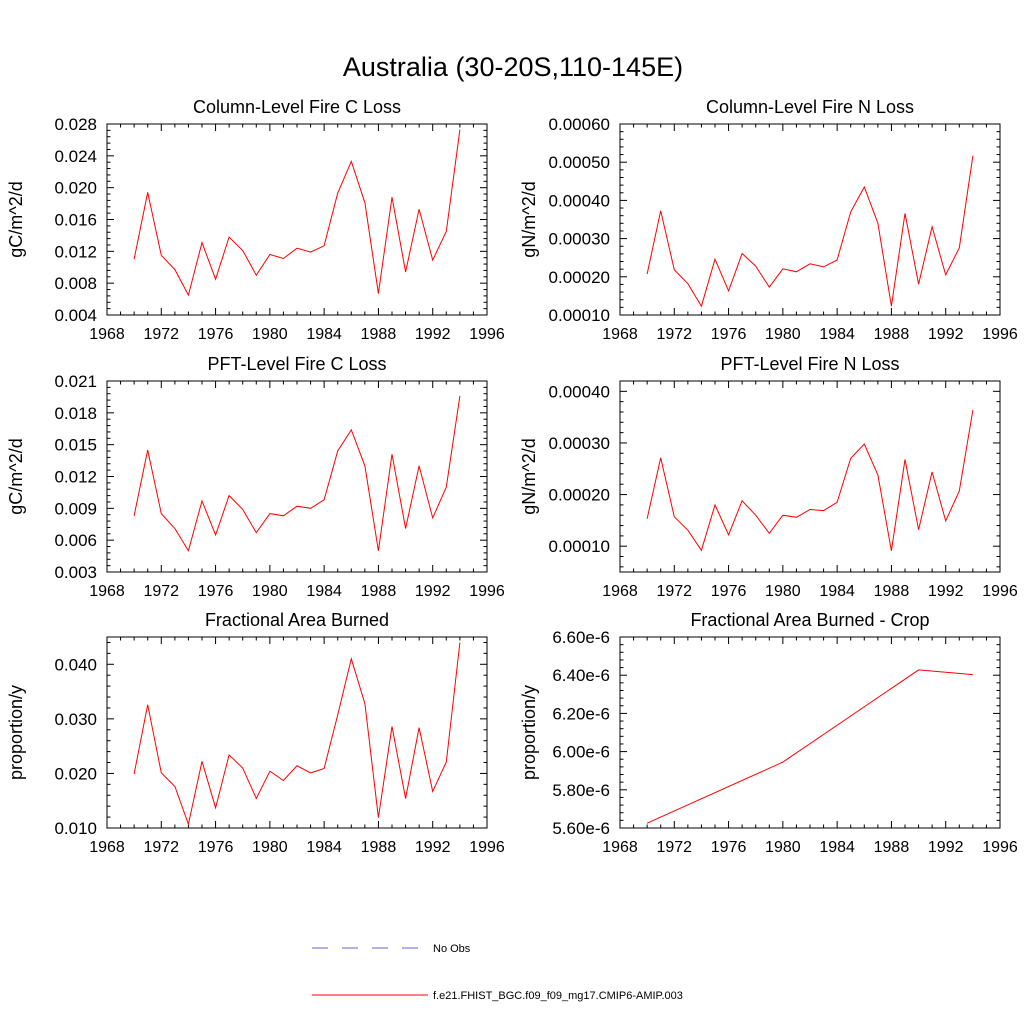 The height and width of the screenshot is (1024, 1024). What do you see at coordinates (75, 413) in the screenshot?
I see `y-tick-label: 0.018` at bounding box center [75, 413].